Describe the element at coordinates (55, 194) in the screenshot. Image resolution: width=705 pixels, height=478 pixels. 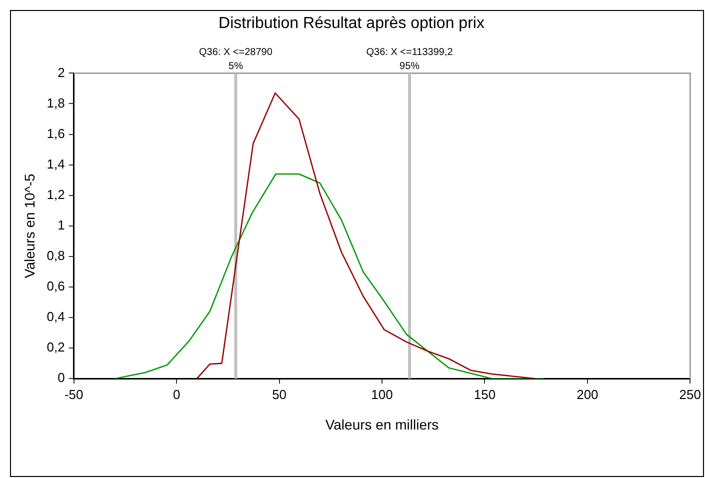
I see `y-tick-label: 1,2` at that location.